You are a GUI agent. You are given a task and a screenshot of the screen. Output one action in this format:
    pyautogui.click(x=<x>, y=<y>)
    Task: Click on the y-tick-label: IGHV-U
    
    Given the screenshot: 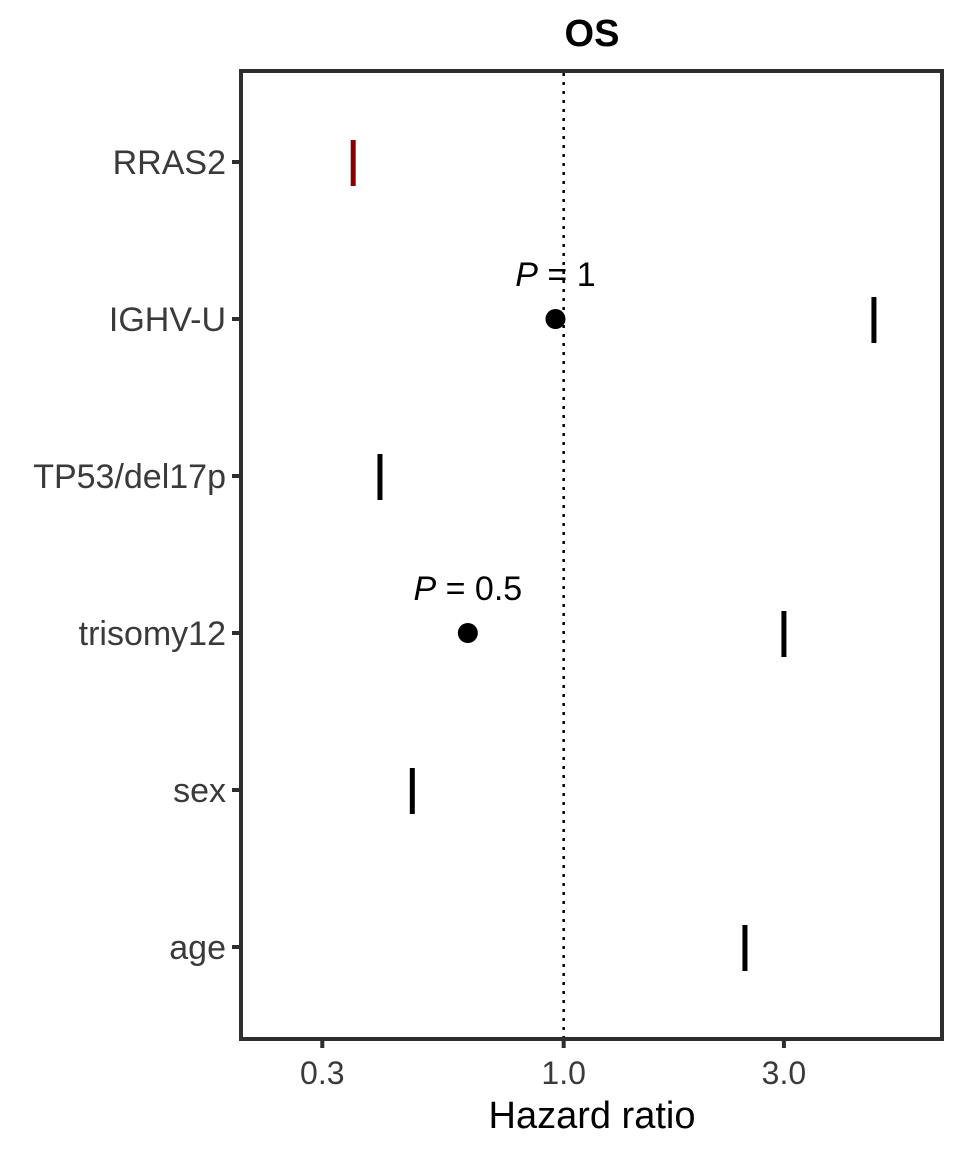 What is the action you would take?
    pyautogui.click(x=167, y=320)
    